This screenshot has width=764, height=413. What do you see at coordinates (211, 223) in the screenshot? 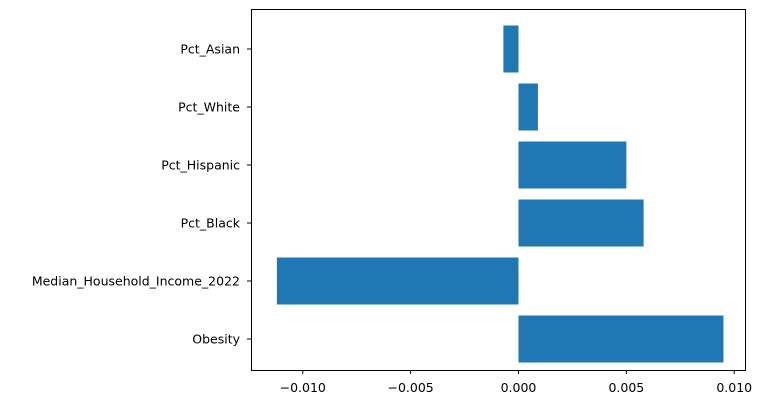
I see `y-tick-label: Pct_Black` at bounding box center [211, 223].